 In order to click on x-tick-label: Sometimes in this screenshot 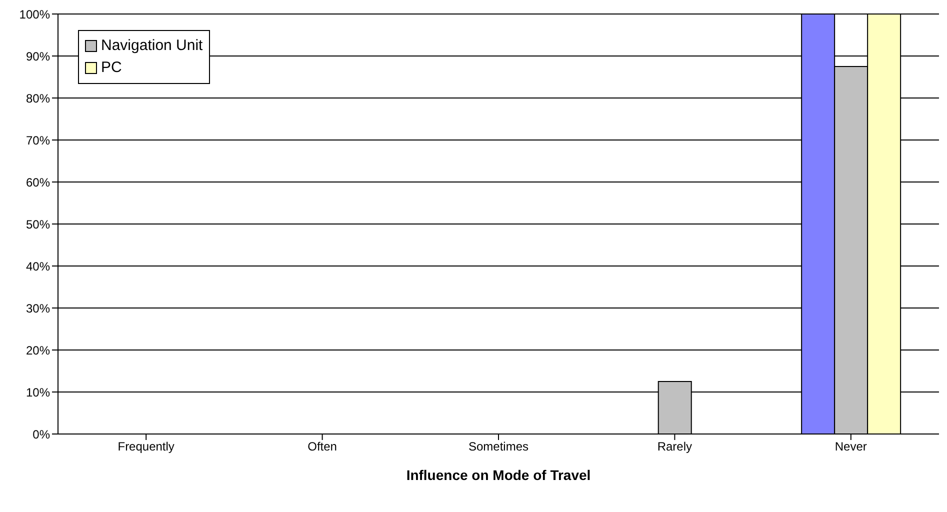, I will do `click(498, 447)`.